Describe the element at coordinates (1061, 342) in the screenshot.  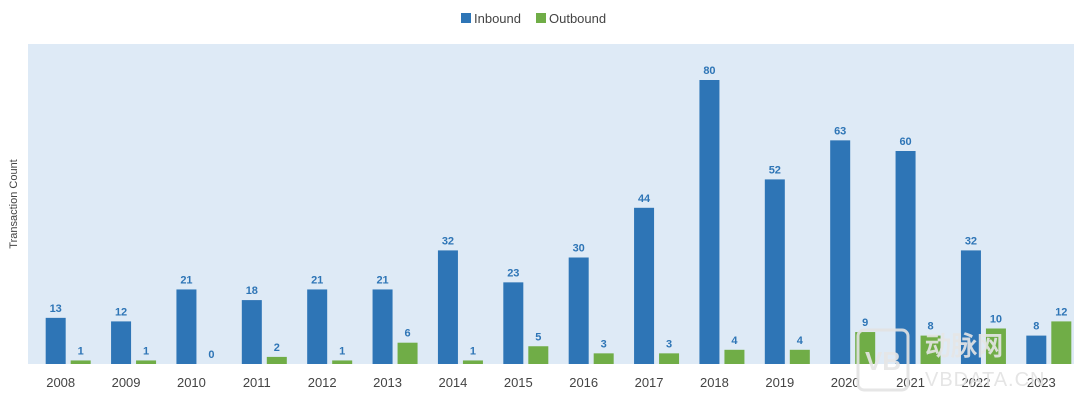
I see `bar-outbound-2023` at that location.